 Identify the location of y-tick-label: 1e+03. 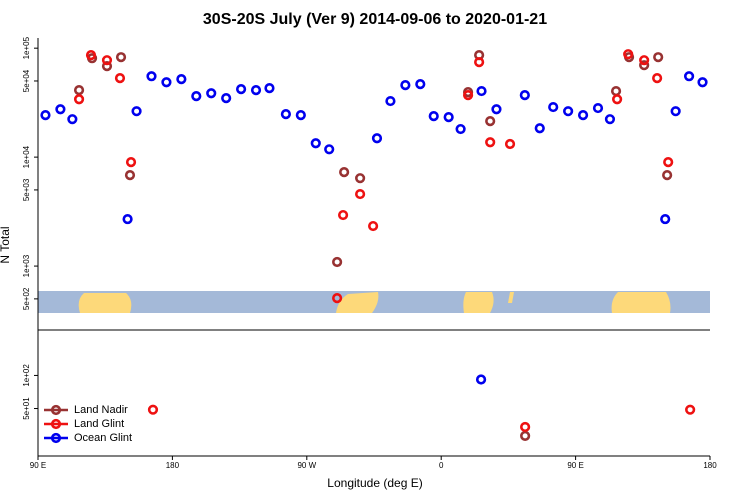
(26, 265).